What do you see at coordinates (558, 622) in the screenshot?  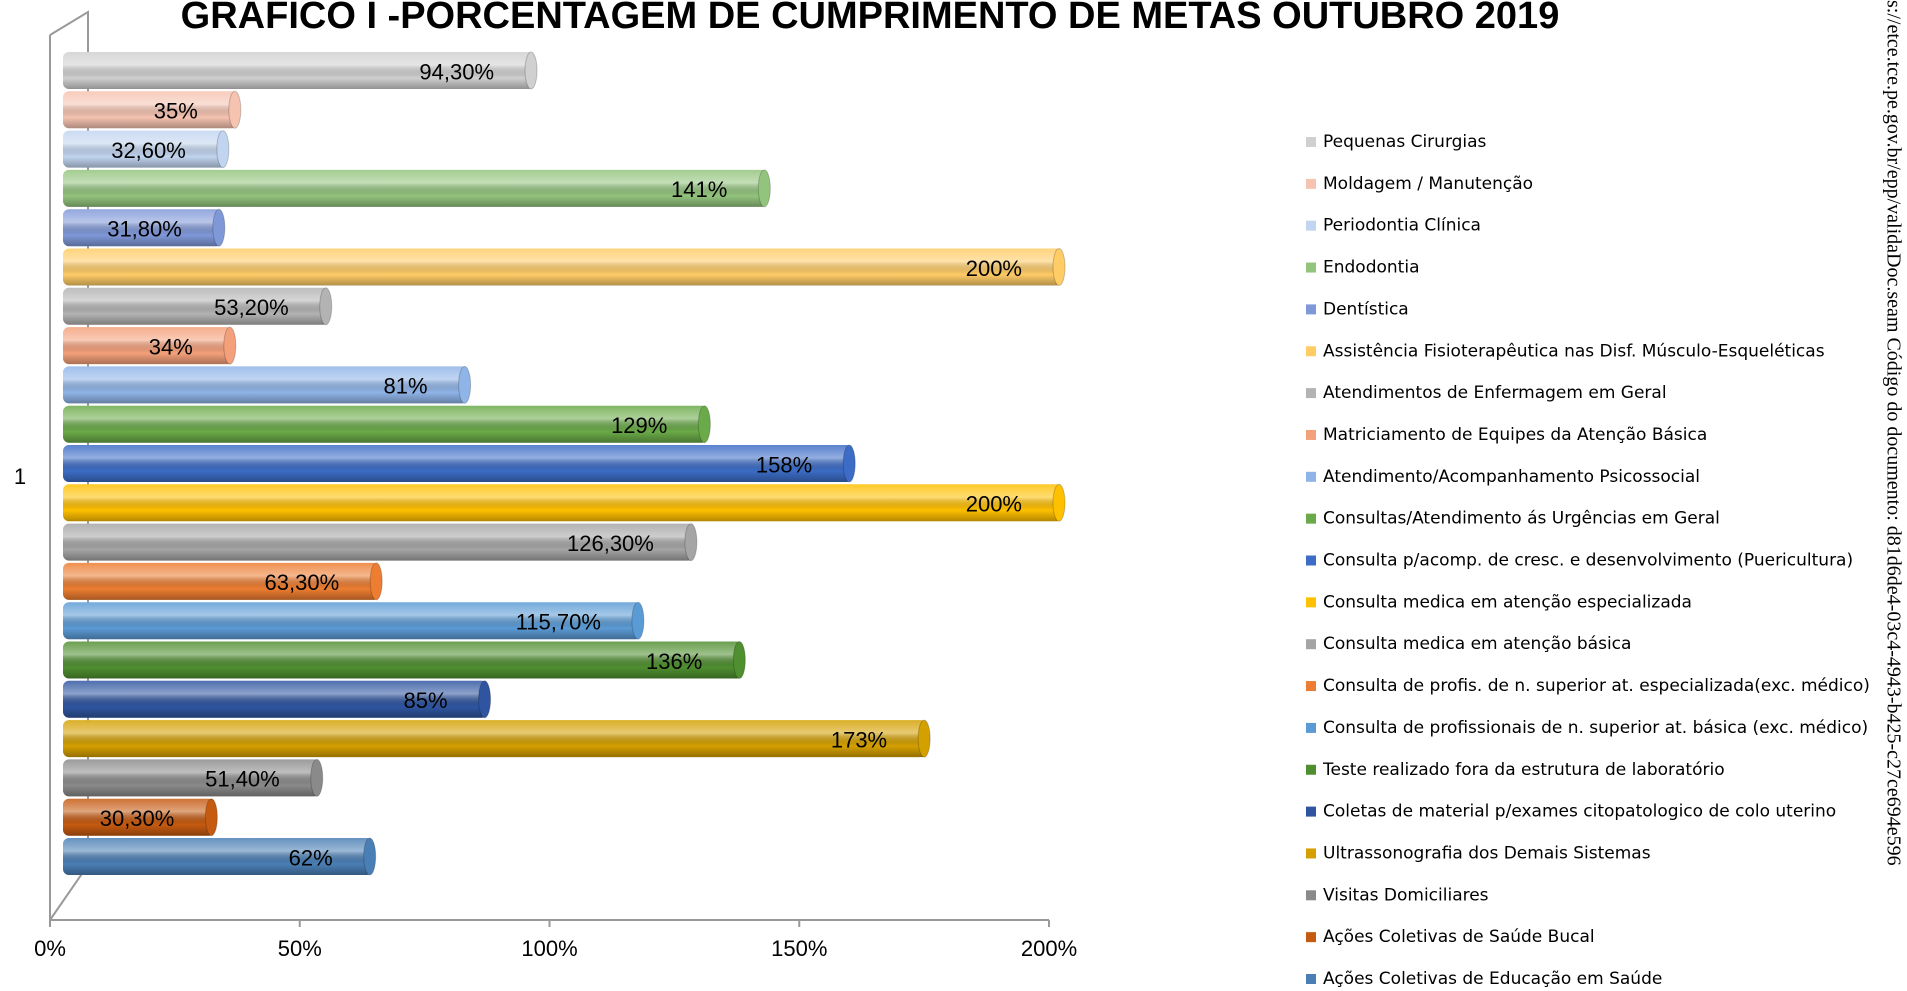 I see `value-label: 115,70%` at bounding box center [558, 622].